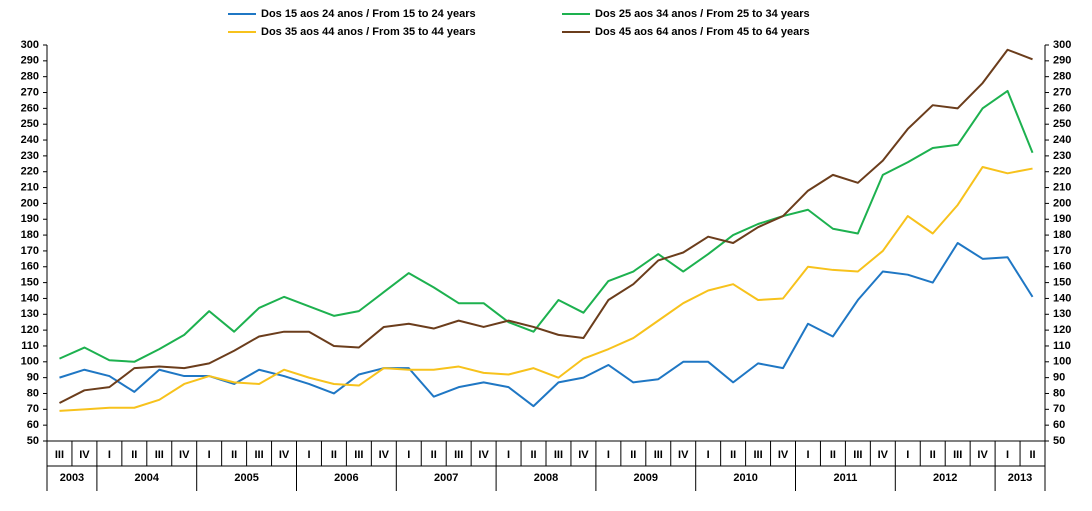  I want to click on y-tick-label: 70, so click(33, 409).